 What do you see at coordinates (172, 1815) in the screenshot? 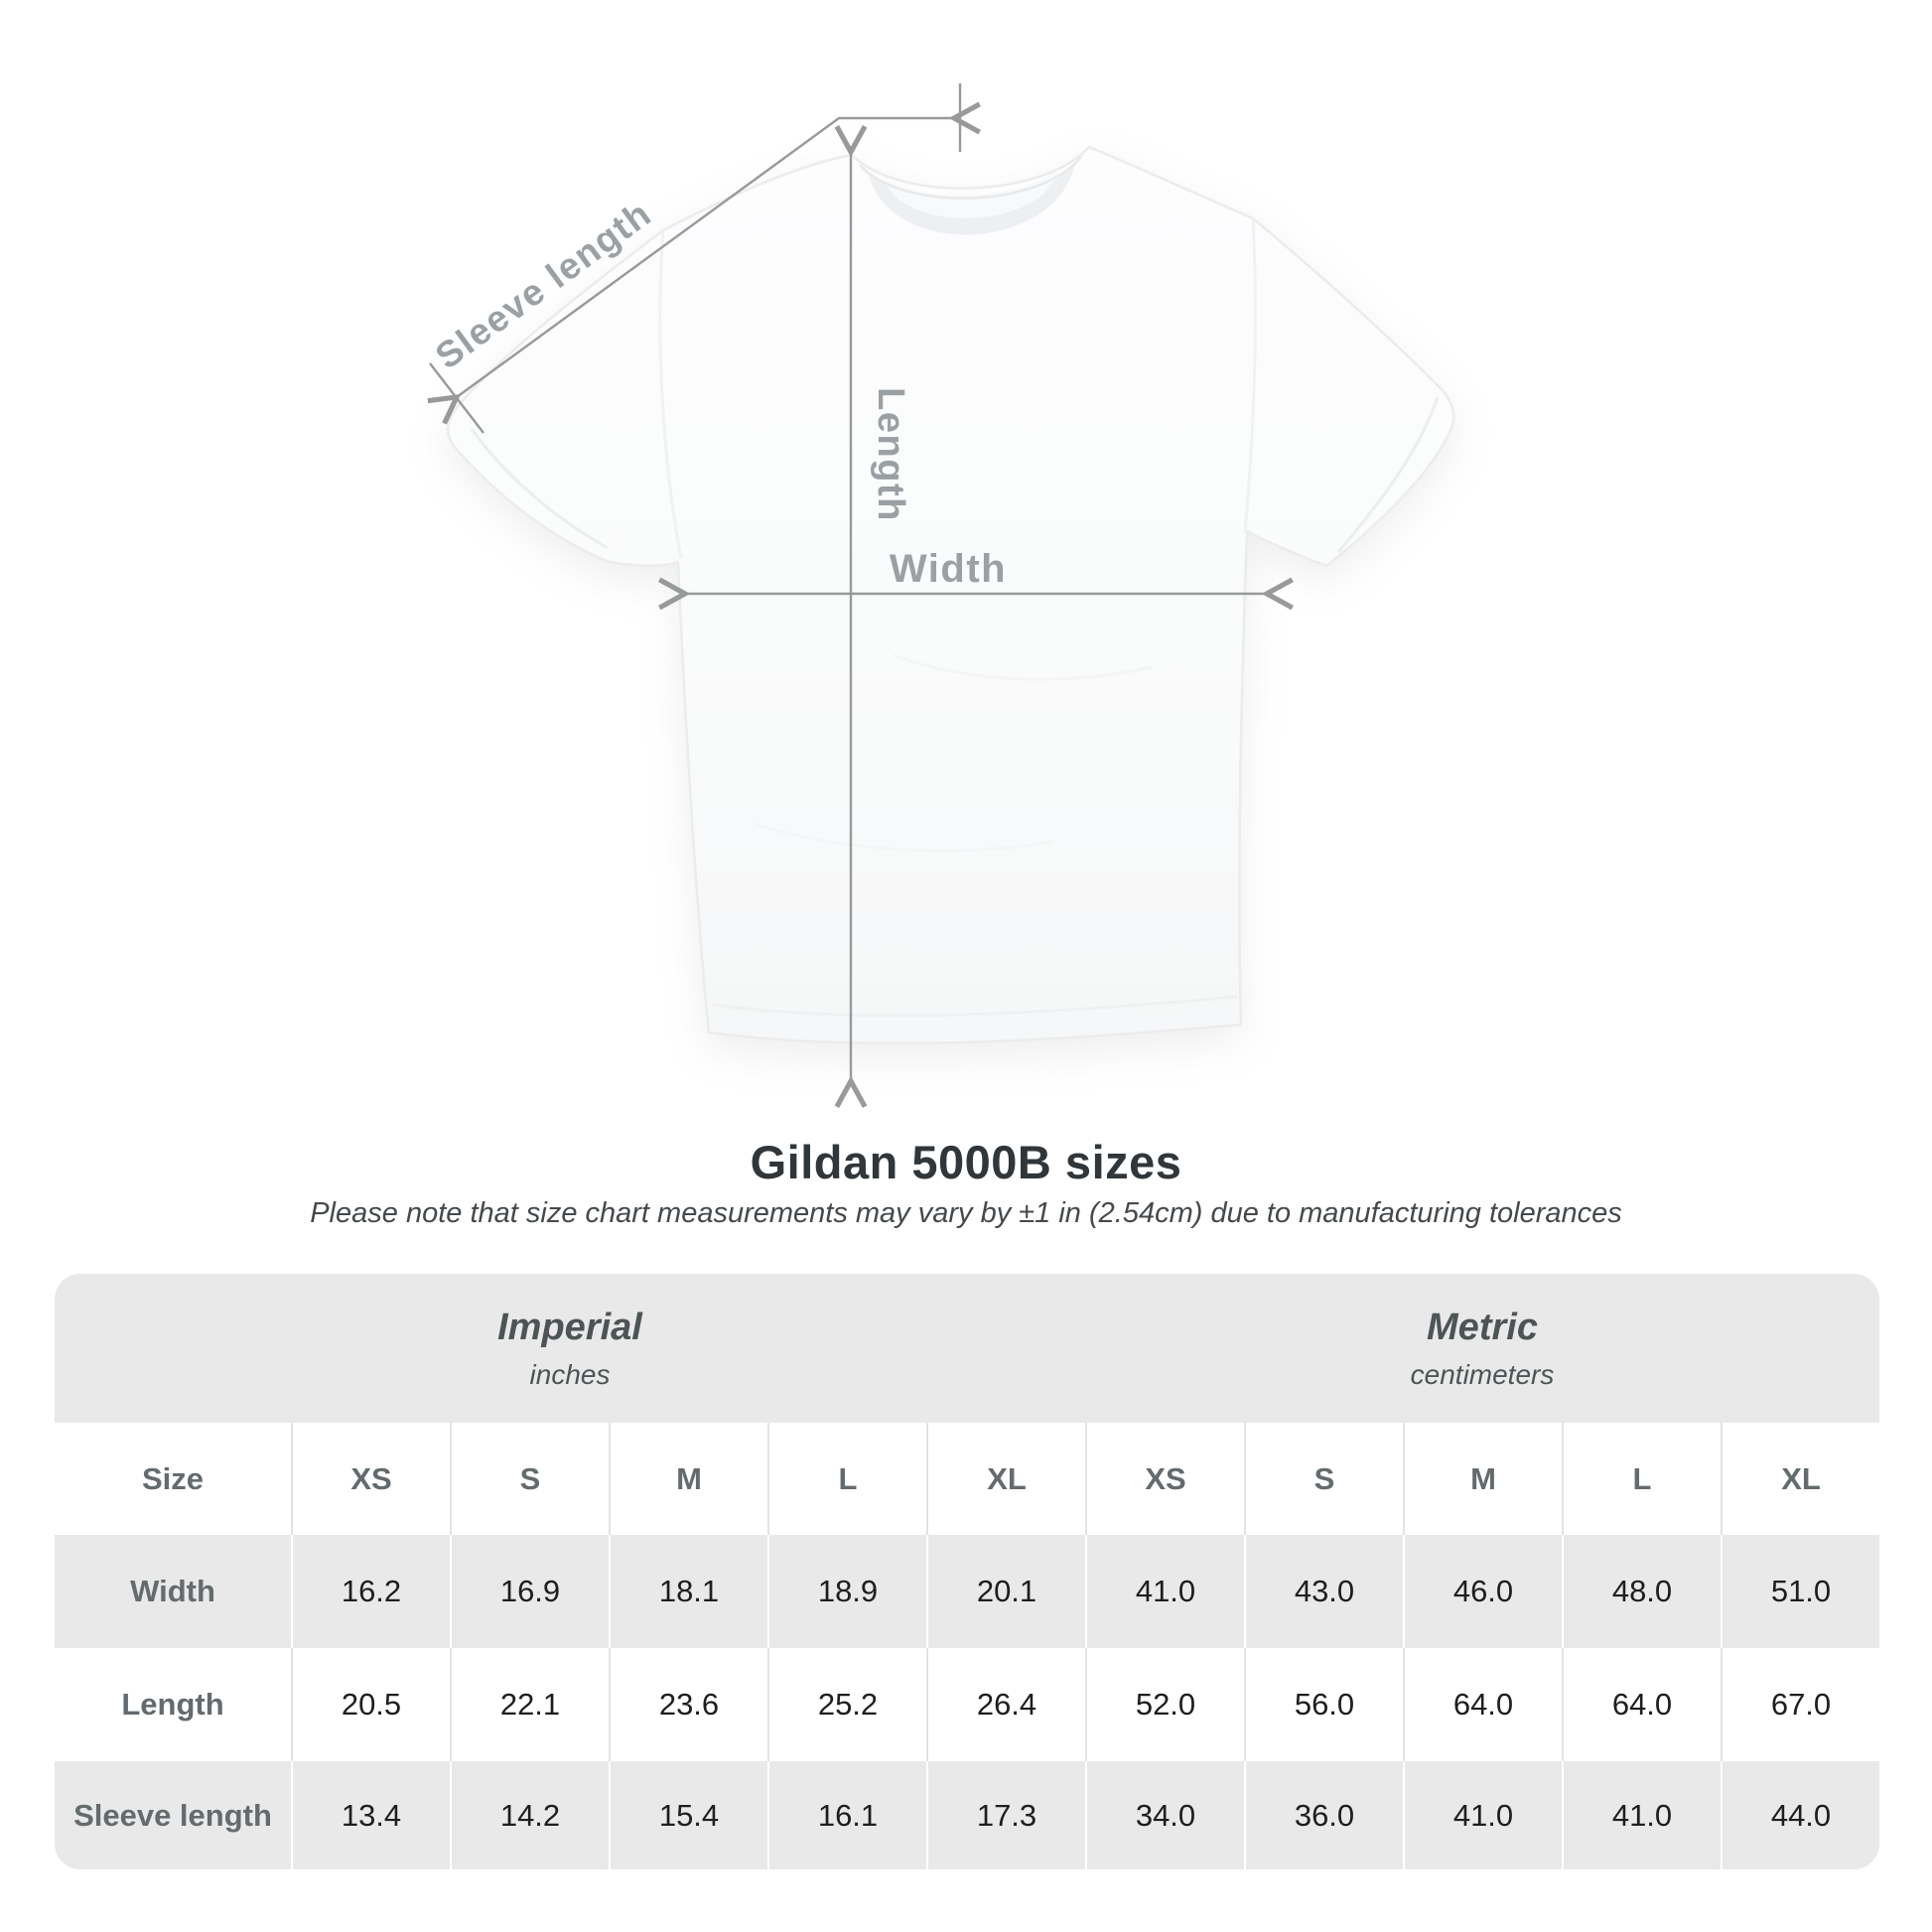
I see `row-label: Sleeve length` at bounding box center [172, 1815].